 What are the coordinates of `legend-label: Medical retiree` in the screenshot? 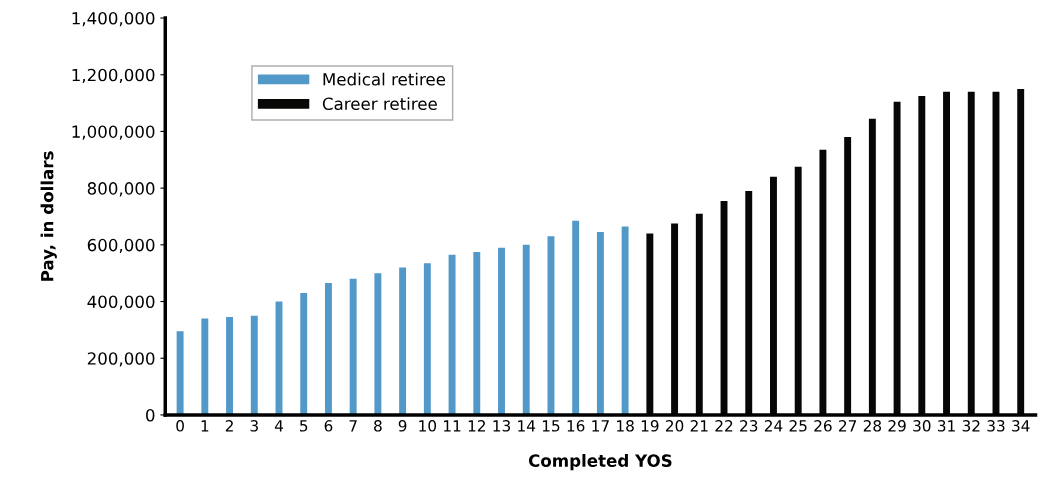 It's located at (384, 79).